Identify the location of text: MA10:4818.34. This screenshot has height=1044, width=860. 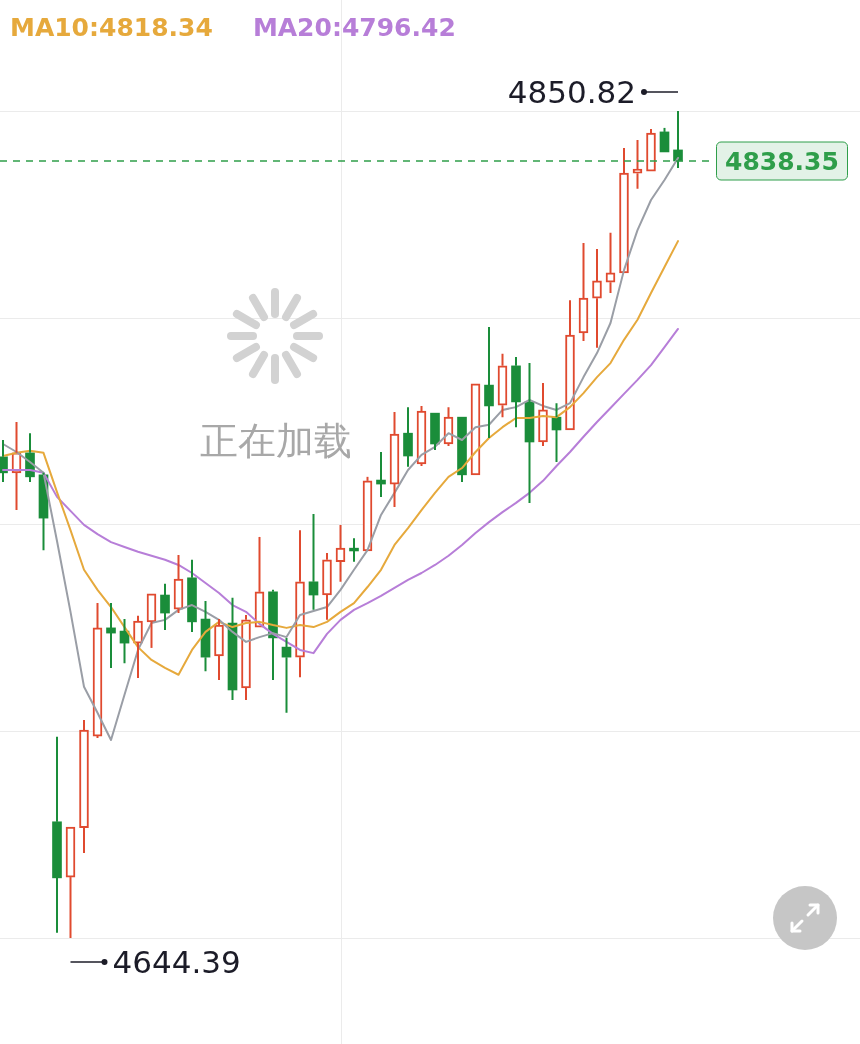
(111, 27).